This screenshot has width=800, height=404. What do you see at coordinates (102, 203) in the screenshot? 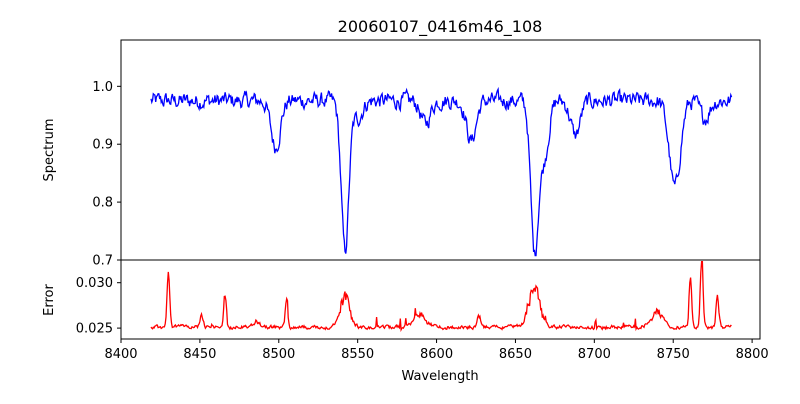
I see `spectrum-y-tick-label: 0.8` at bounding box center [102, 203].